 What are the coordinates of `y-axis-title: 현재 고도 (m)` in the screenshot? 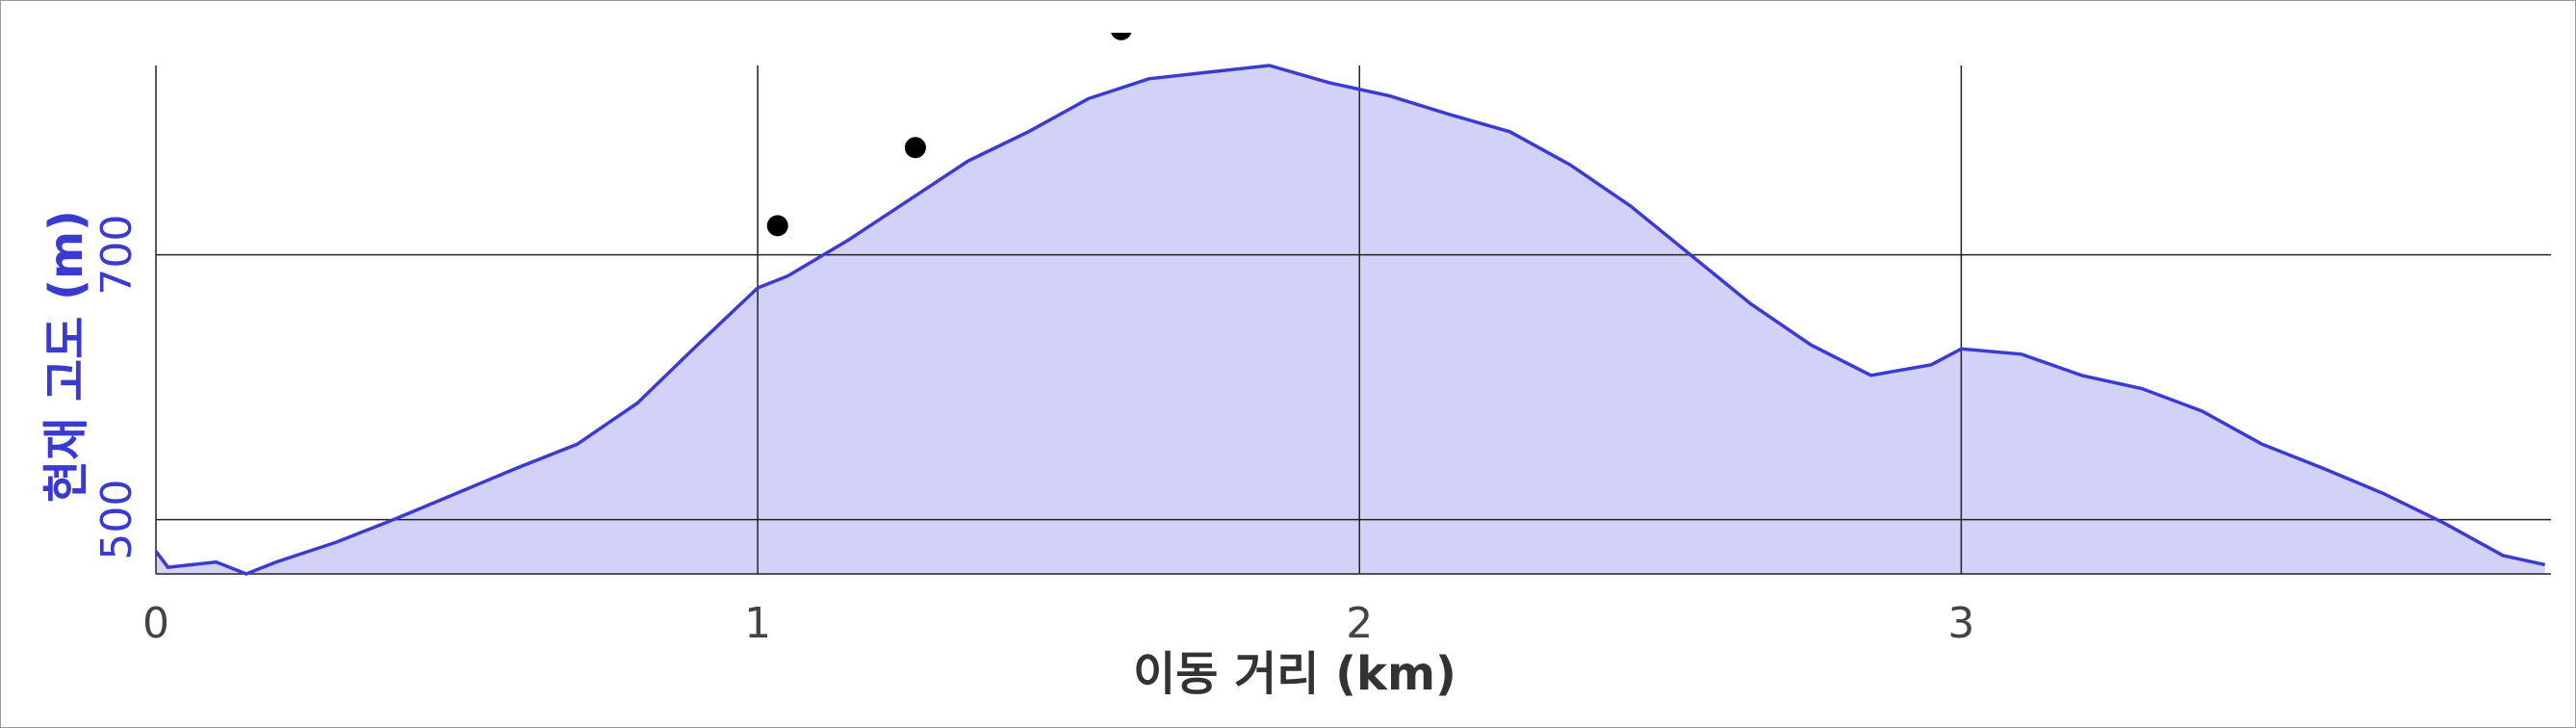 It's located at (66, 356).